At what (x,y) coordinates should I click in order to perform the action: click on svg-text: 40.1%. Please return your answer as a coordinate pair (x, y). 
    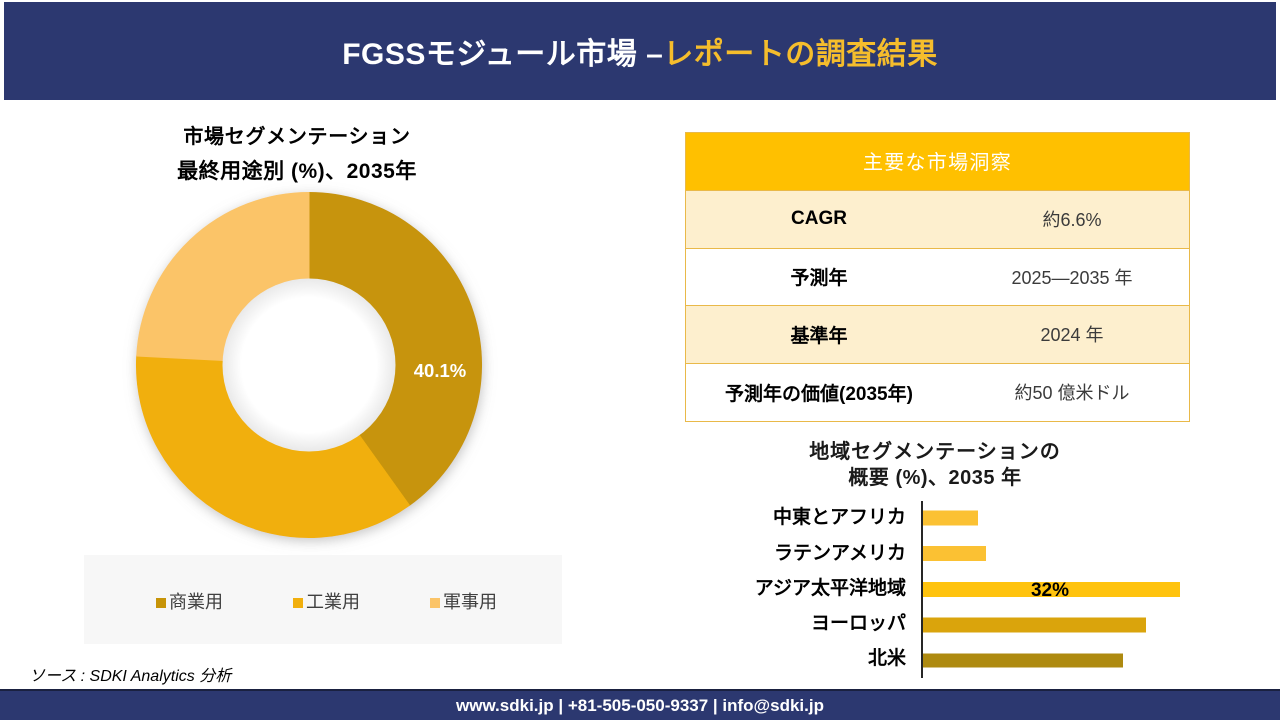
    Looking at the image, I should click on (440, 370).